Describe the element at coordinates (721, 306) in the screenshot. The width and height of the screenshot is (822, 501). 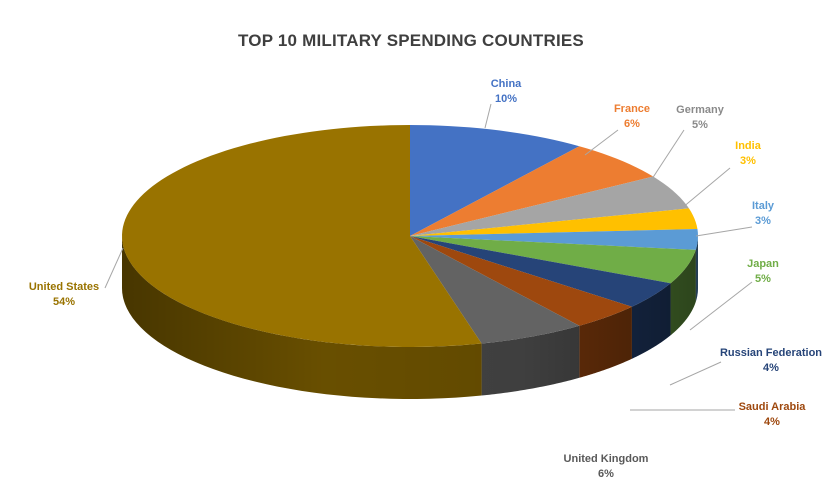
I see `leader-line-japan` at that location.